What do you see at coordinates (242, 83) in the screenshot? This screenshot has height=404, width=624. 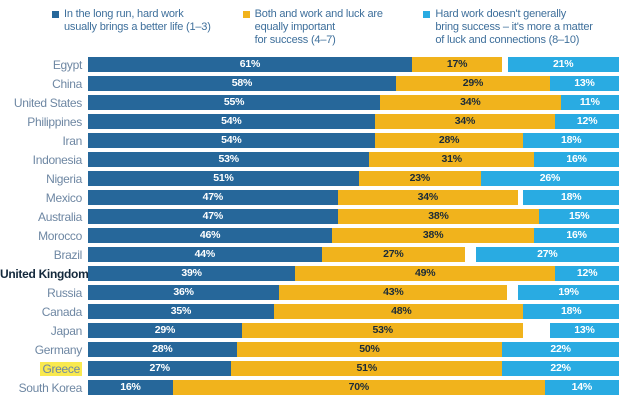 I see `segment-hard-work: 58%` at bounding box center [242, 83].